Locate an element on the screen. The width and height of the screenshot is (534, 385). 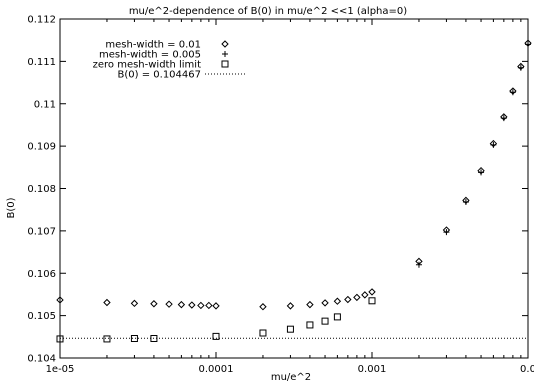
x-tick-label: 0.001 is located at coordinates (372, 369).